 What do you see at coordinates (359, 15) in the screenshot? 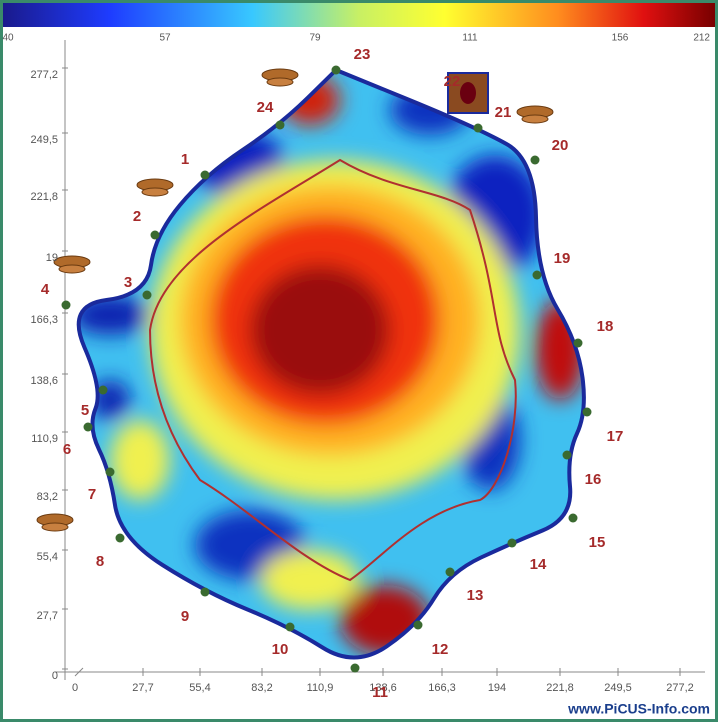
I see `colorbar` at bounding box center [359, 15].